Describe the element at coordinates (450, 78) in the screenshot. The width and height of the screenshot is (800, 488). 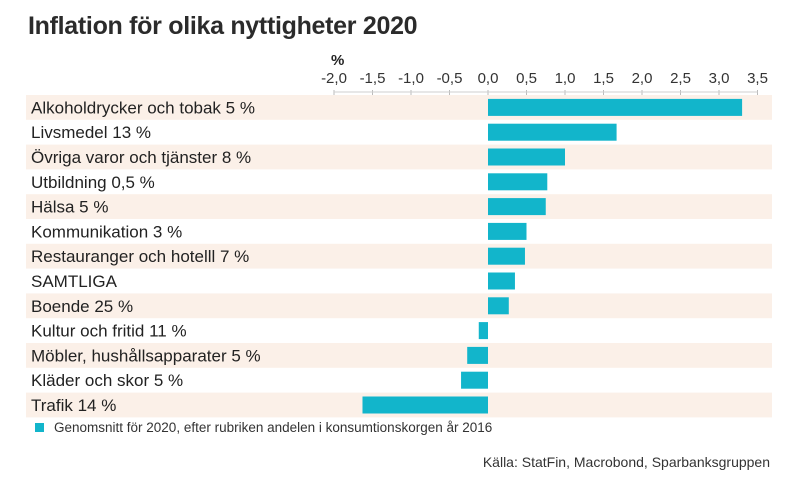
I see `x-tick-label: -0,5` at that location.